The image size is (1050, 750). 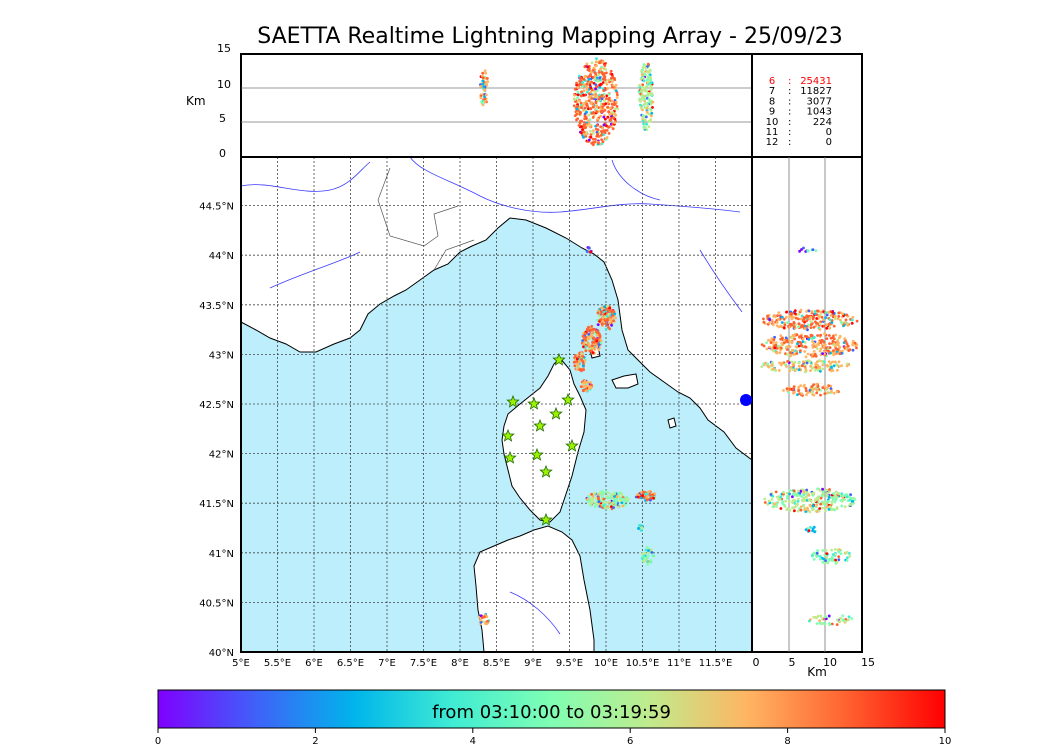 What do you see at coordinates (817, 672) in the screenshot?
I see `side-axis-label: Km` at bounding box center [817, 672].